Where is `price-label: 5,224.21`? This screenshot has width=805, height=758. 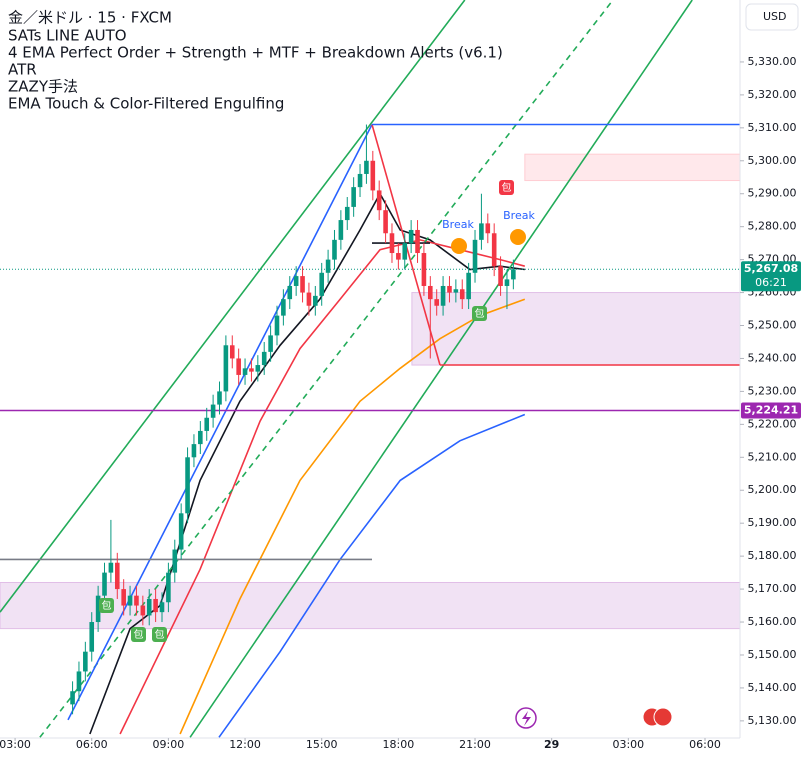
price-label: 5,224.21 is located at coordinates (771, 409).